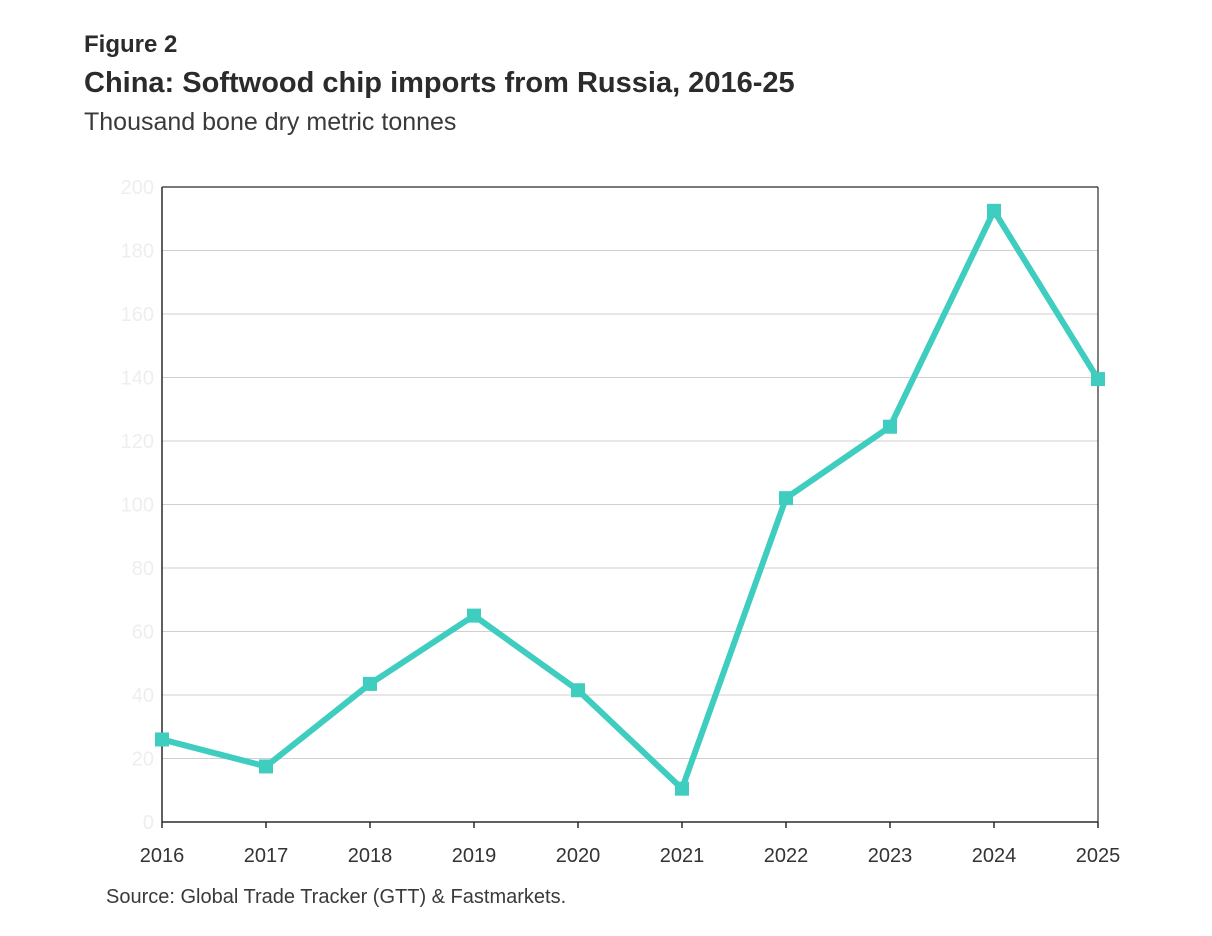  I want to click on data-point-2024, so click(994, 210).